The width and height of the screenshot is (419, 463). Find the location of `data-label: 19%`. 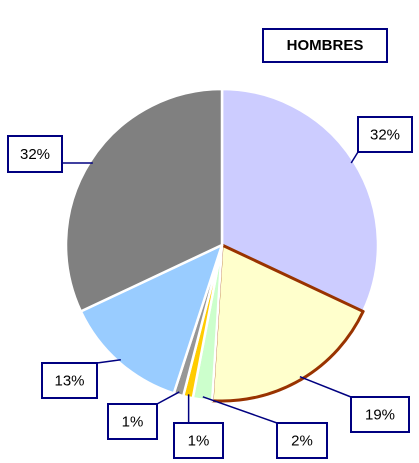

data-label: 19% is located at coordinates (380, 414).